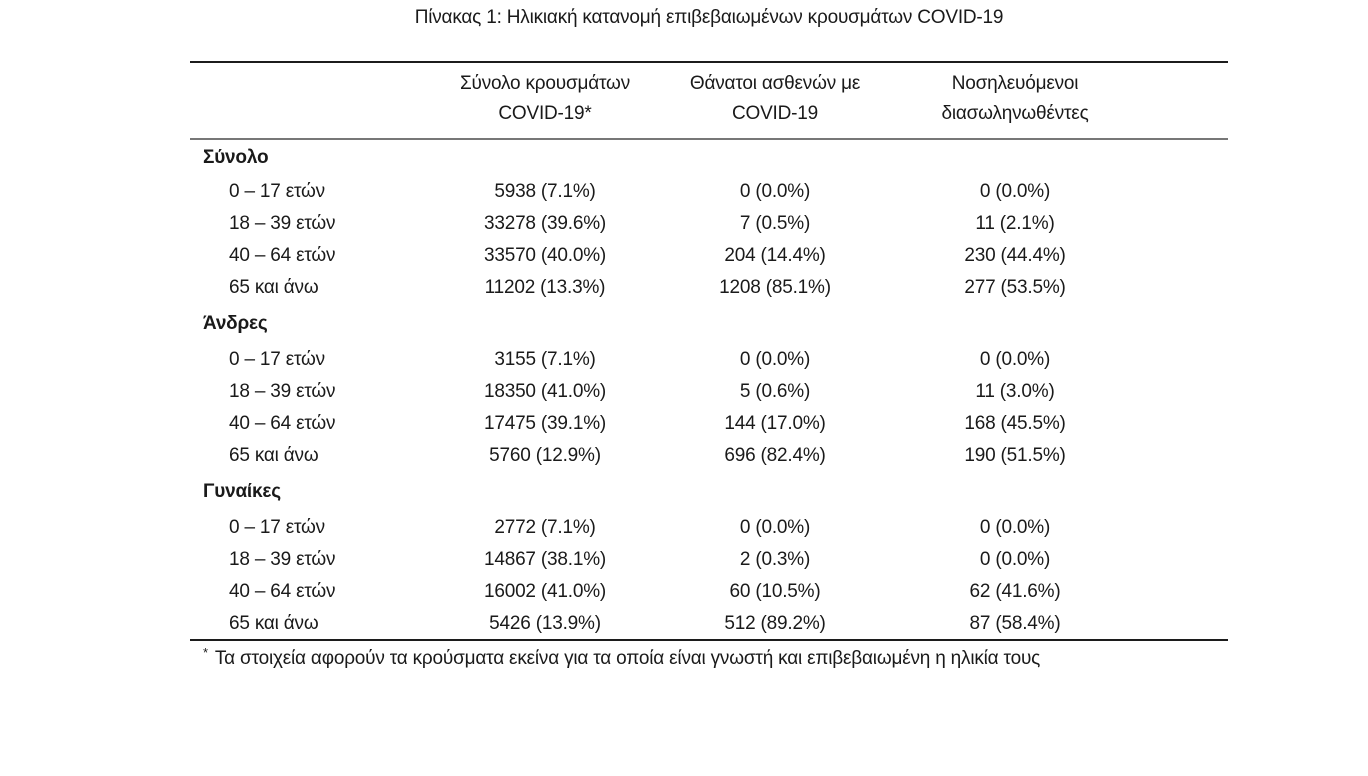  I want to click on section-row-women: Γυναίκες, so click(709, 492).